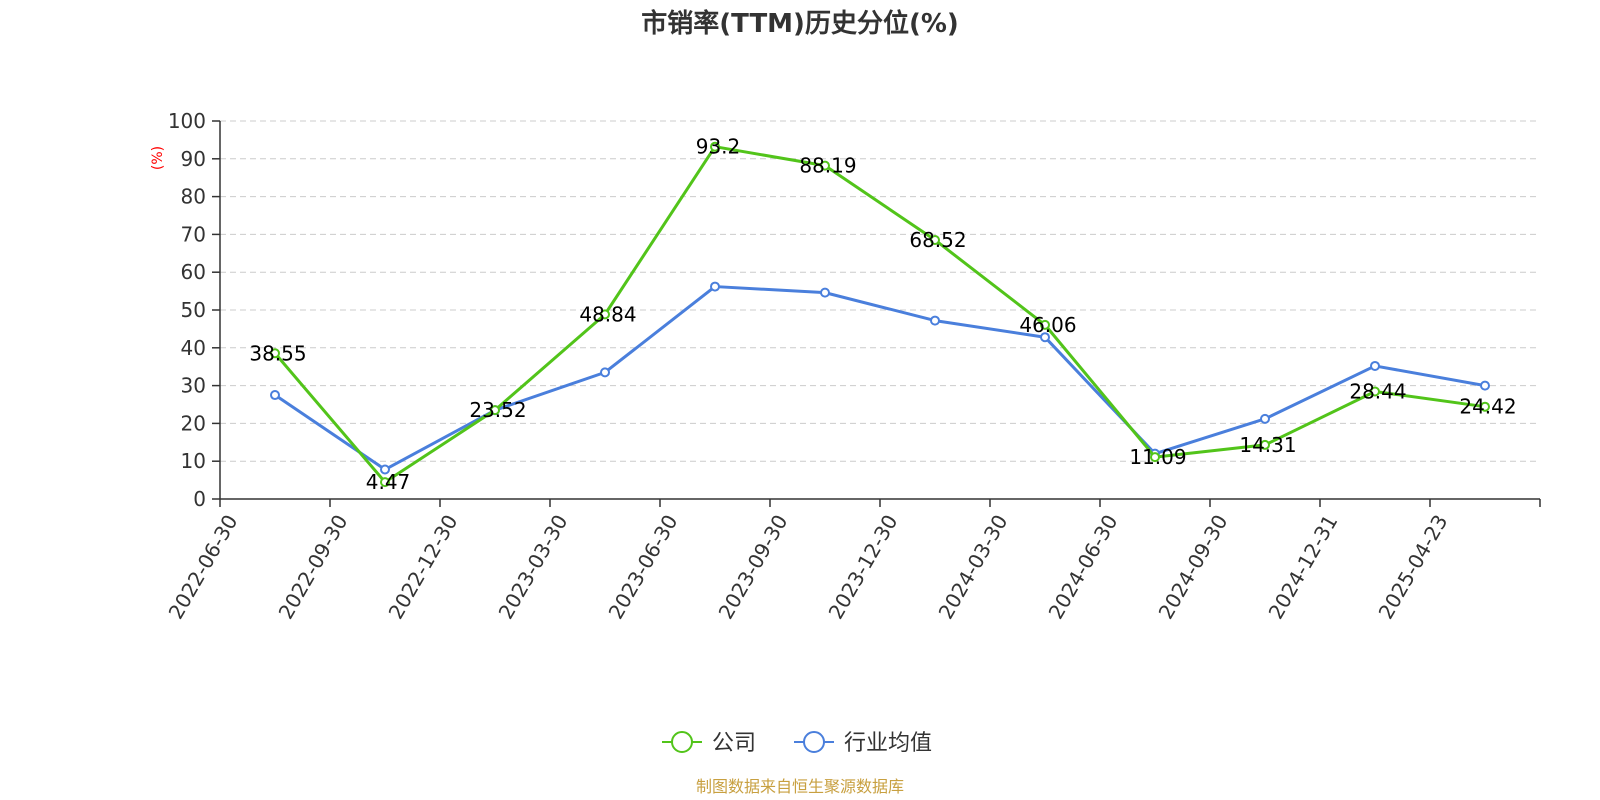 Image resolution: width=1600 pixels, height=800 pixels. Describe the element at coordinates (800, 23) in the screenshot. I see `chart-title: 市销率(TTM)历史分位(%)` at that location.